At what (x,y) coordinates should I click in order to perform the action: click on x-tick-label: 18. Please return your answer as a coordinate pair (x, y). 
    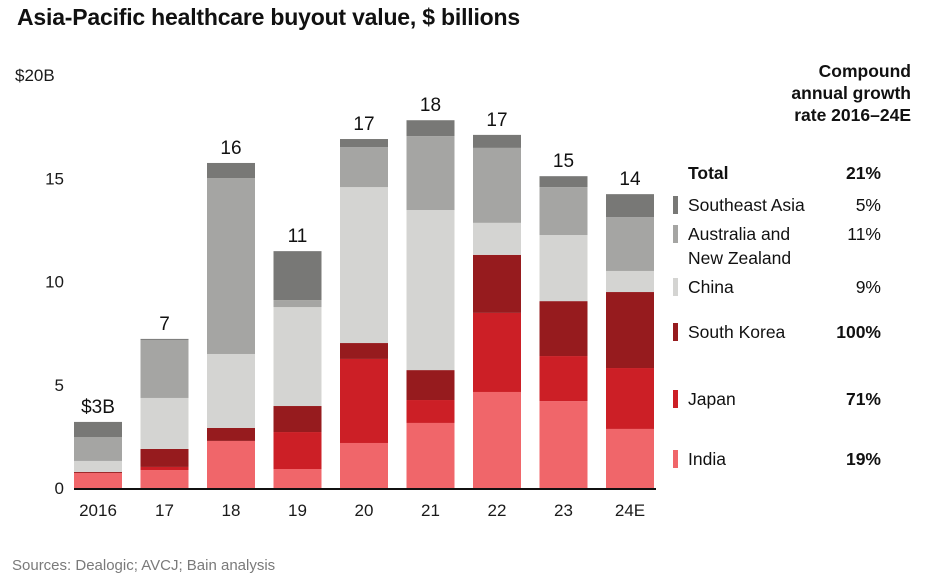
    Looking at the image, I should click on (231, 510).